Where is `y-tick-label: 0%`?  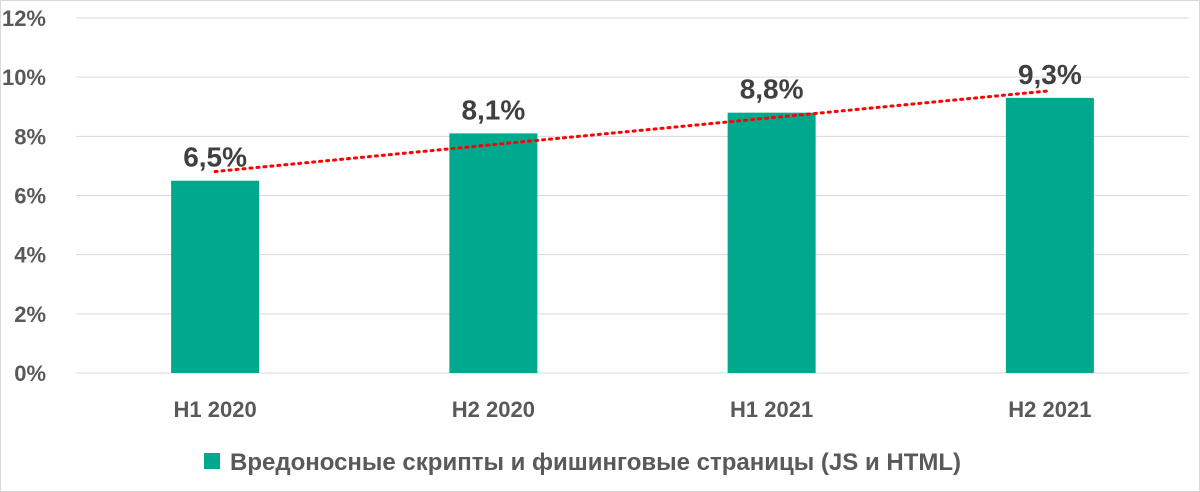
y-tick-label: 0% is located at coordinates (30, 373).